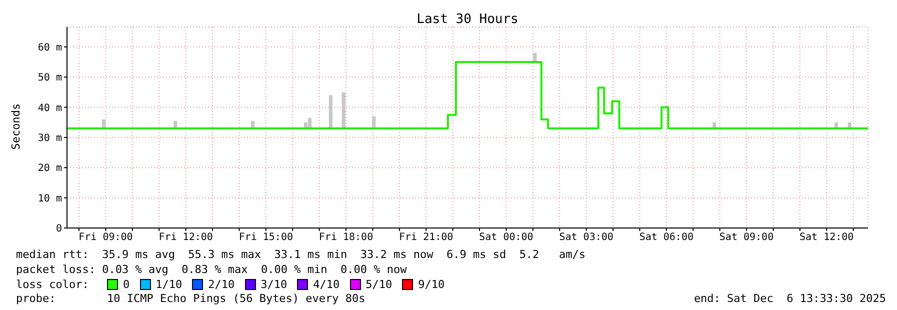  What do you see at coordinates (326, 284) in the screenshot?
I see `text: 4/10` at bounding box center [326, 284].